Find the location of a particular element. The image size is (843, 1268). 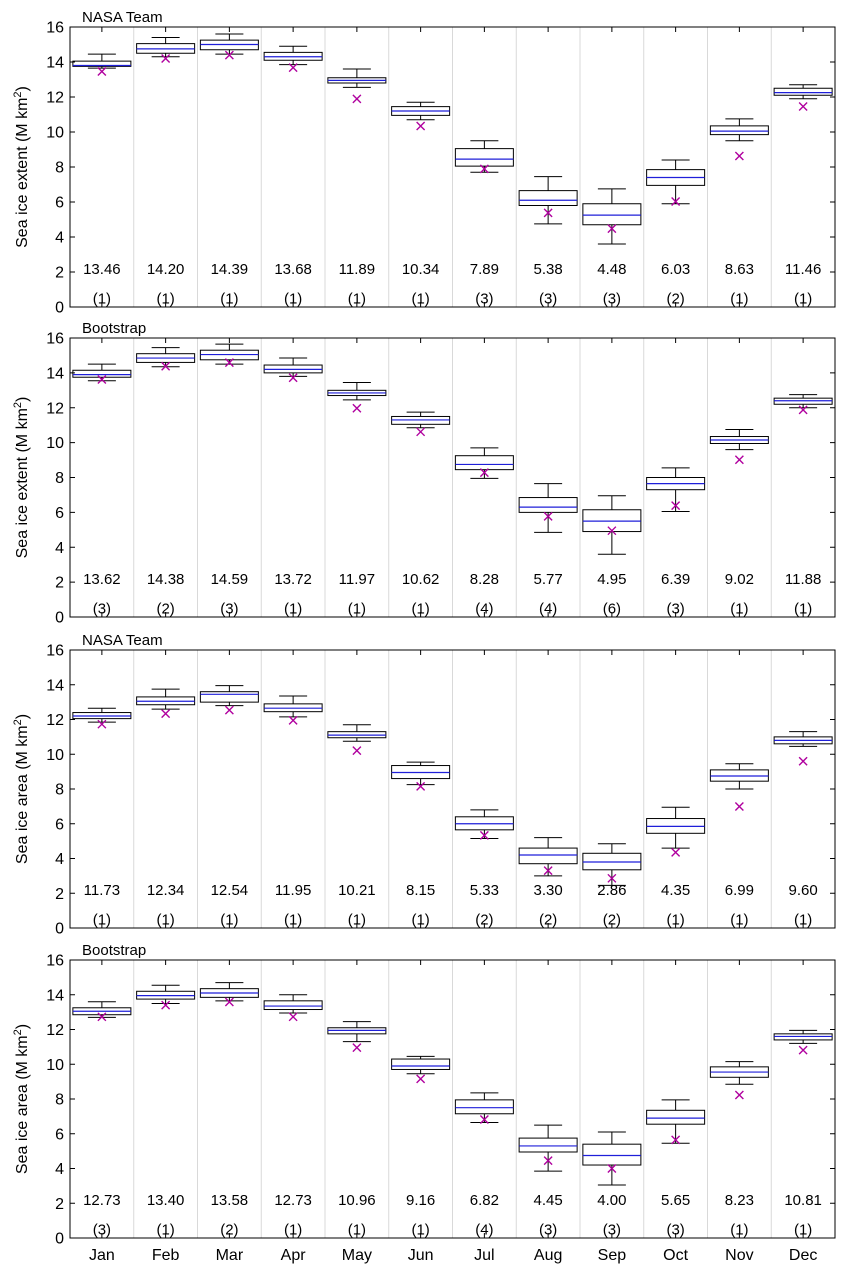

minimum-value-label: 6.99 is located at coordinates (739, 890).